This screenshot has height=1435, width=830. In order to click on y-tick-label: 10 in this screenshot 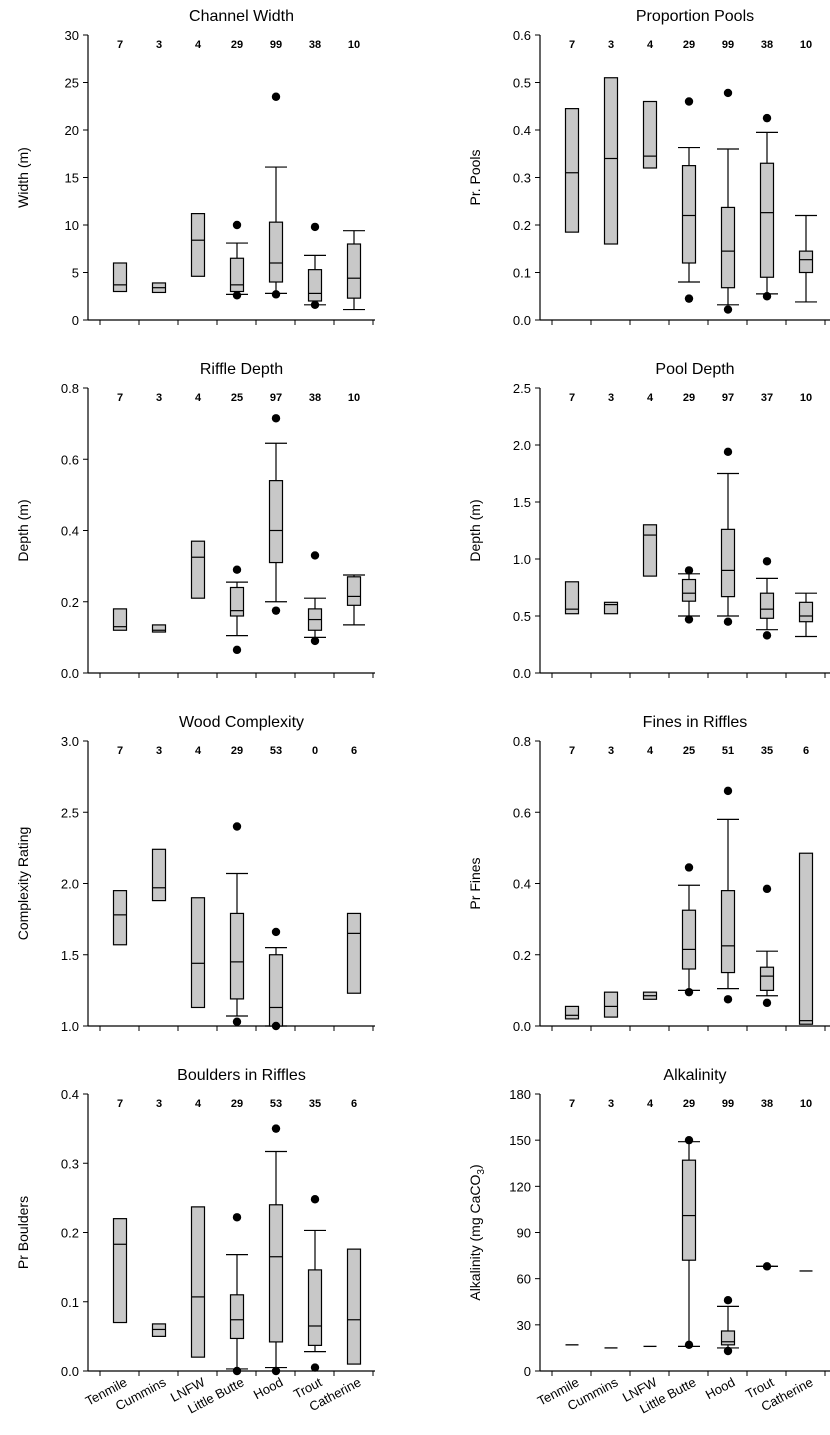, I will do `click(72, 225)`.